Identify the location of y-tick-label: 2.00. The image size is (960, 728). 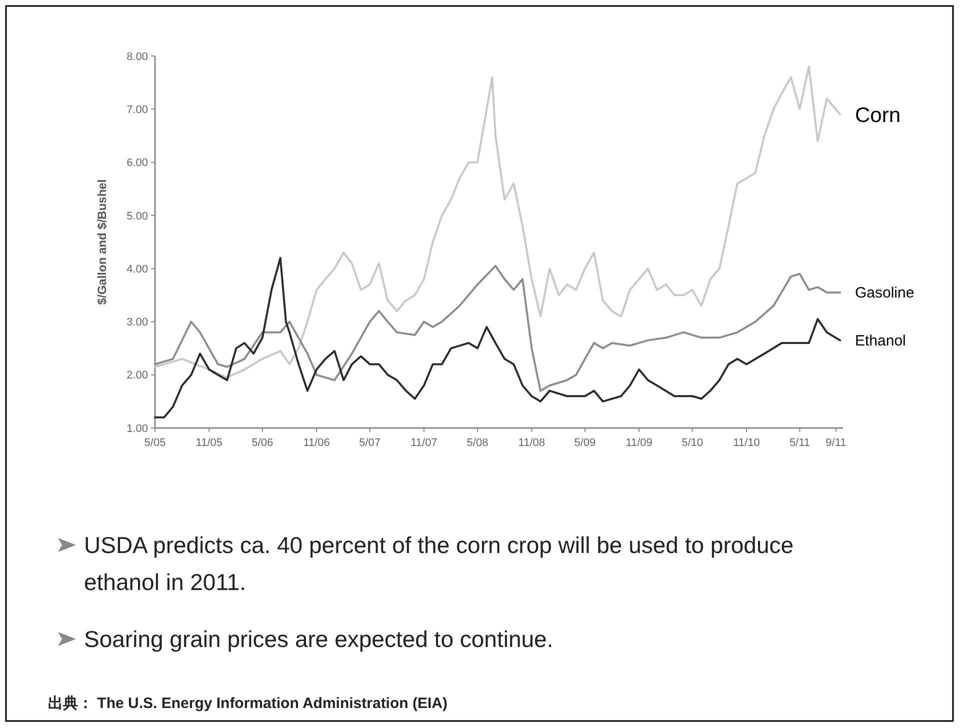
(137, 376).